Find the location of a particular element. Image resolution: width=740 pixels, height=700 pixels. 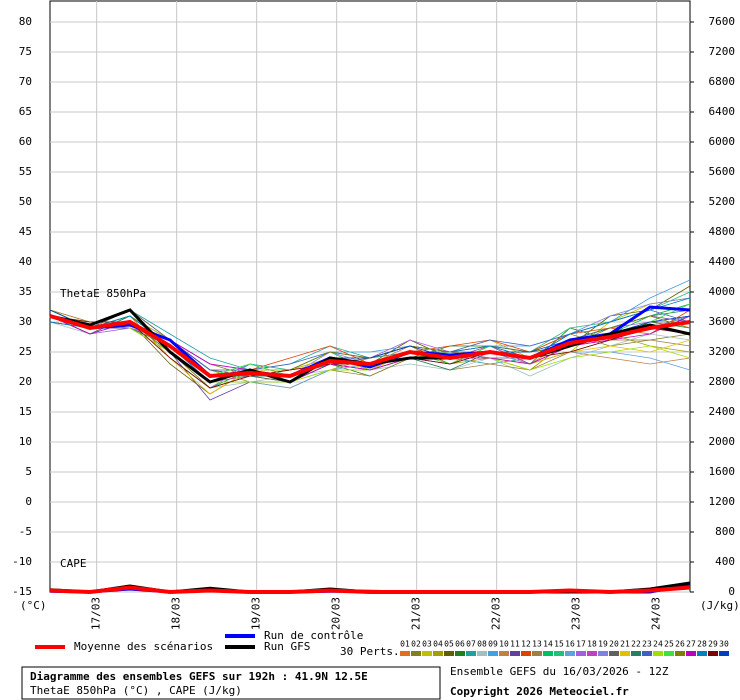

perts-label: 30 Perts. is located at coordinates (370, 651).